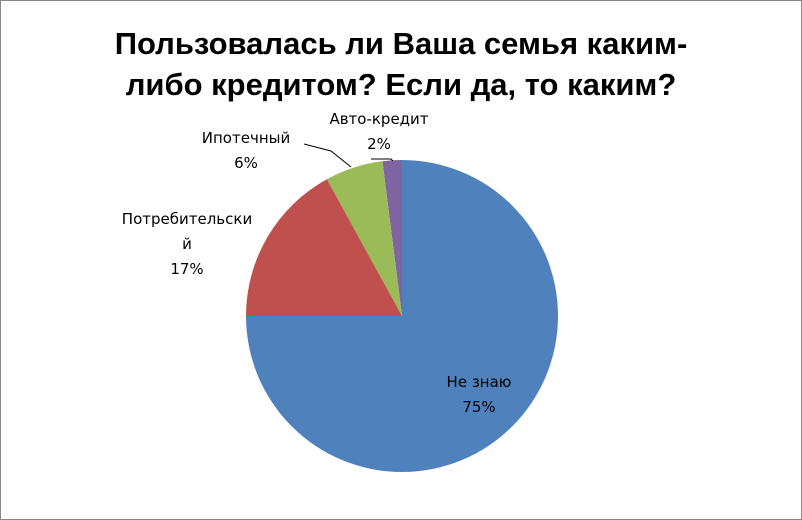  Describe the element at coordinates (479, 382) in the screenshot. I see `category-label: Не знаю` at that location.